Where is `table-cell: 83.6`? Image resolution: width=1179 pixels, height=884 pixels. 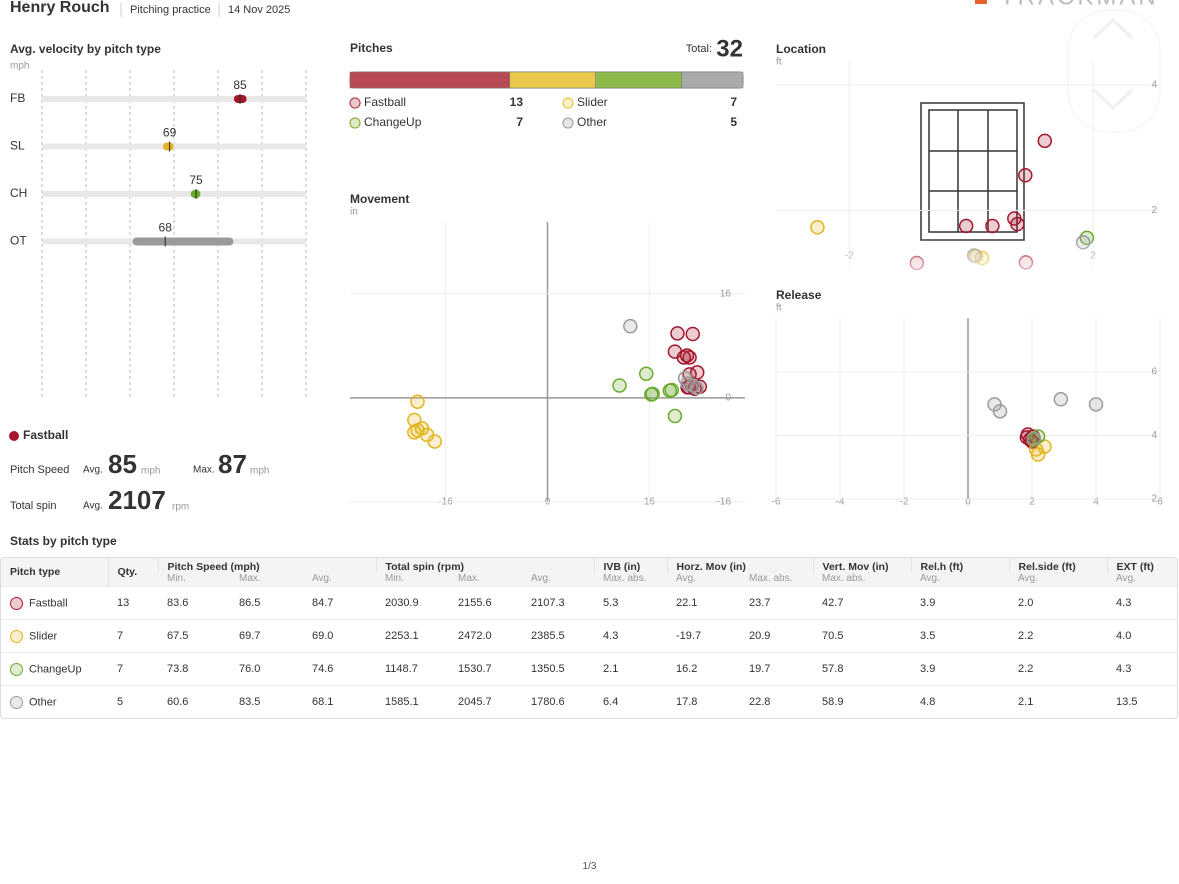 table-cell: 83.6 is located at coordinates (194, 603).